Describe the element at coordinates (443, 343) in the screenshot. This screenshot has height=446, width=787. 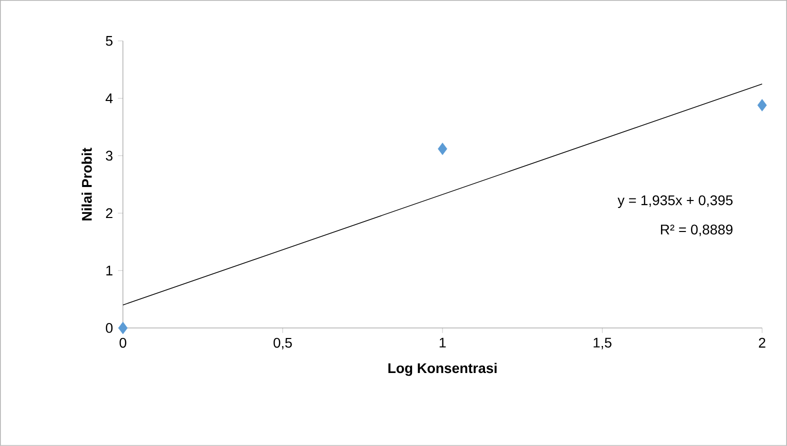
I see `x-tick-label: 1` at that location.